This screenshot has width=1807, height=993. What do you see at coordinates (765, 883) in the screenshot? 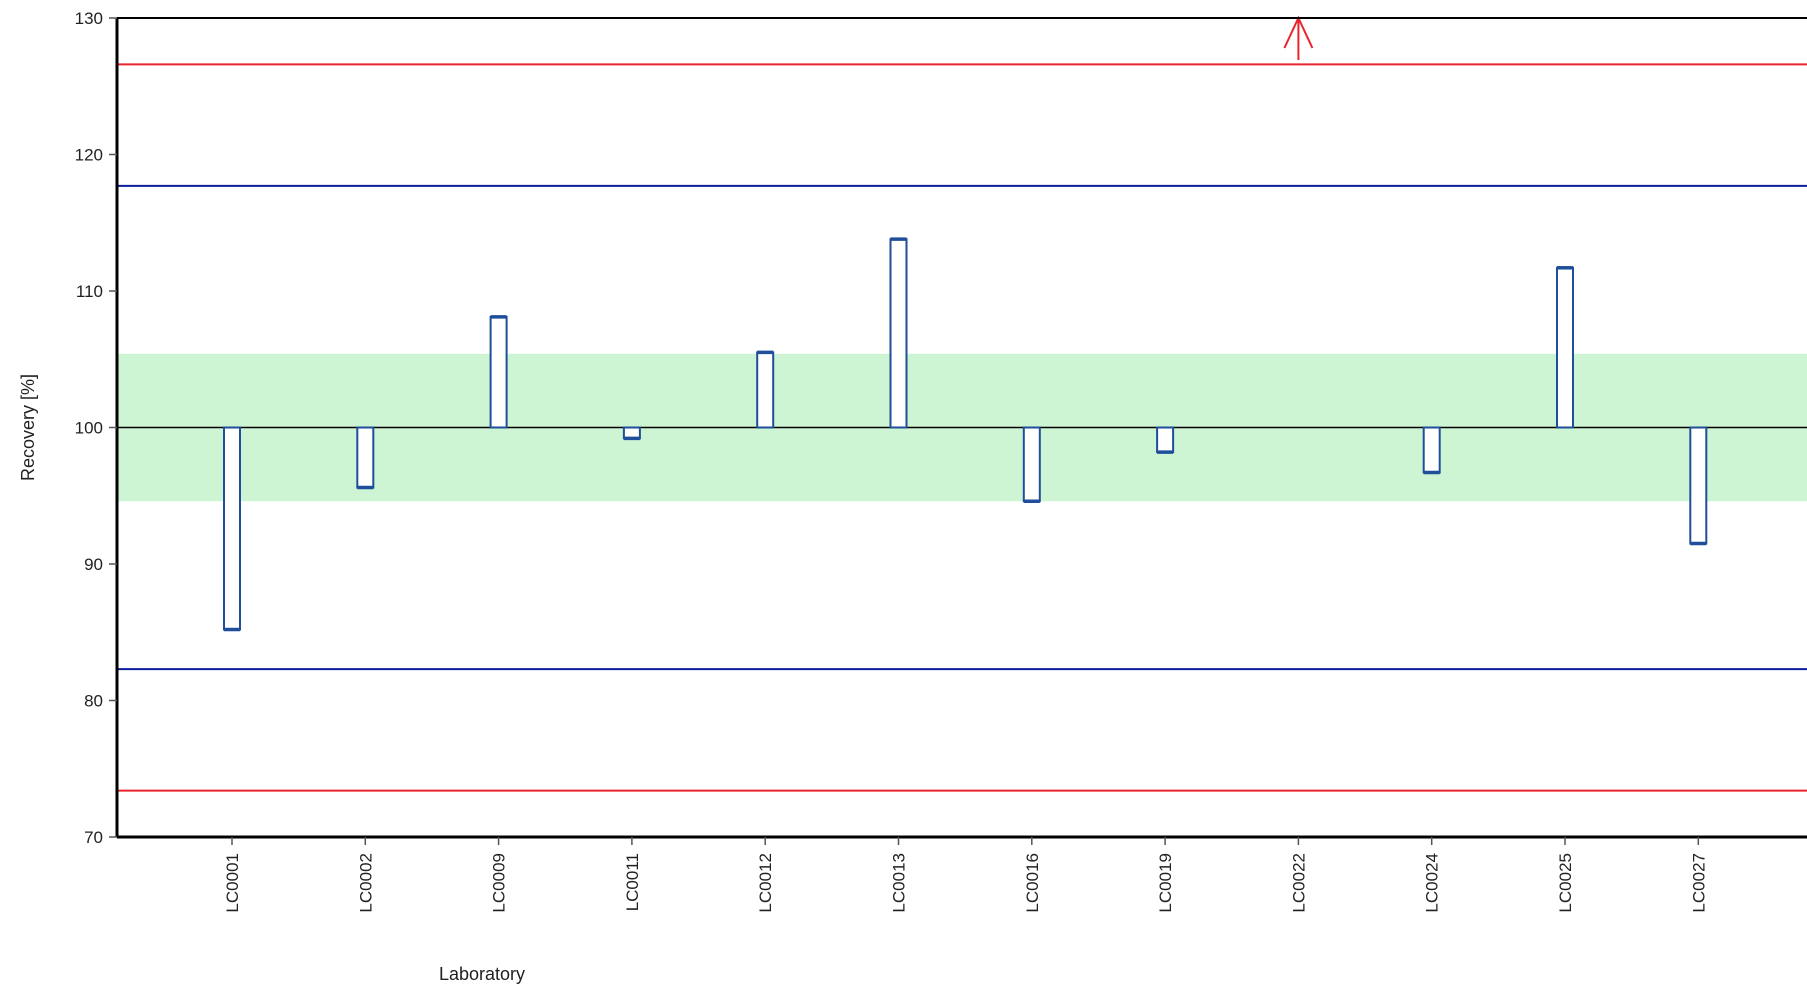
I see `x-tick-label-LC0012: LC0012` at bounding box center [765, 883].